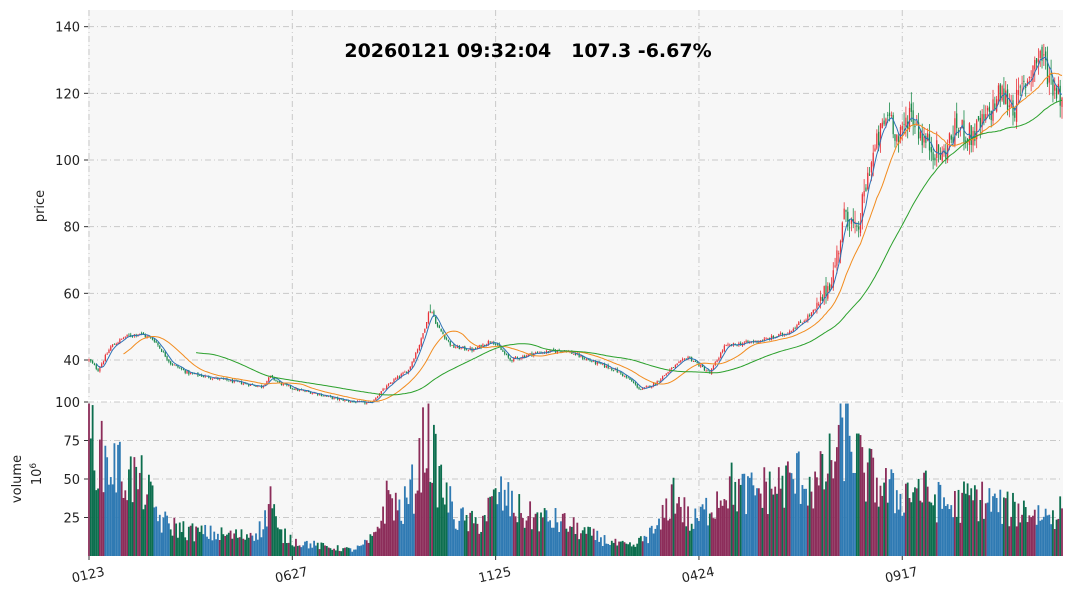 The image size is (1073, 598). Describe the element at coordinates (67, 94) in the screenshot. I see `price-tick-label: 120` at that location.